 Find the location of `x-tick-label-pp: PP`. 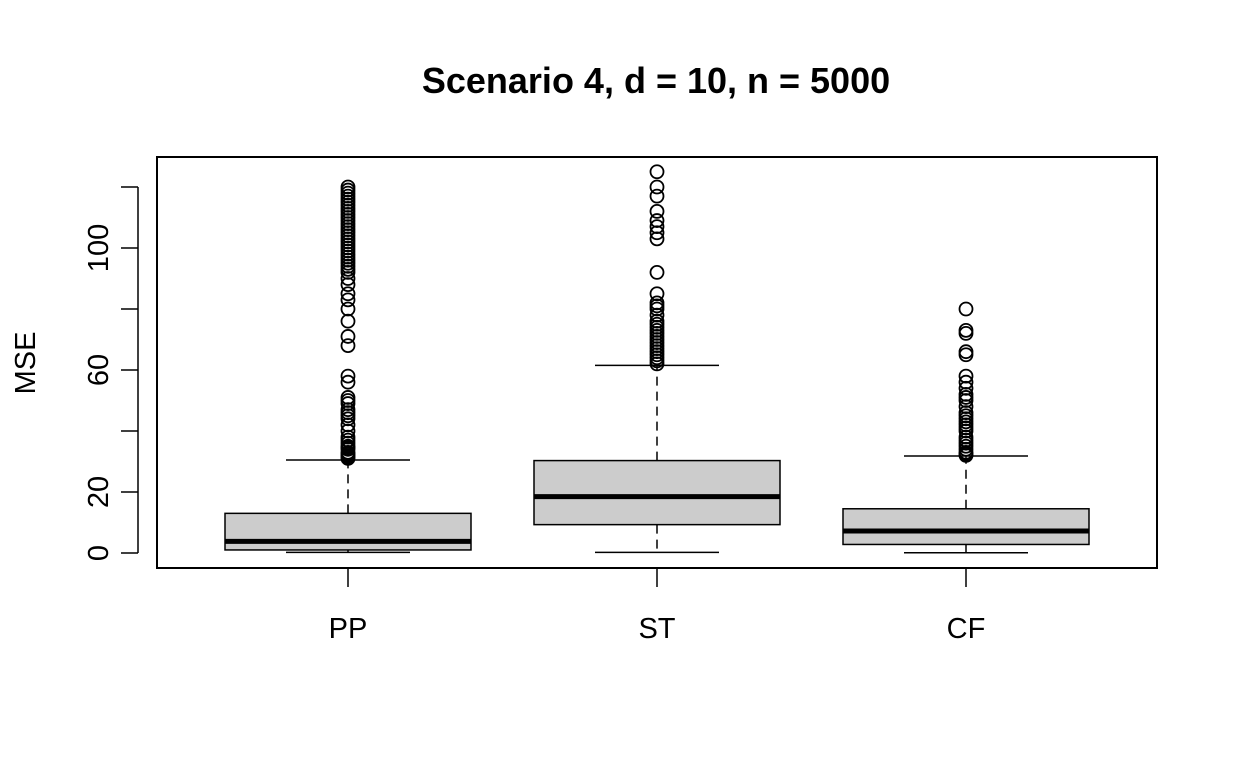

x-tick-label-pp: PP is located at coordinates (348, 629).